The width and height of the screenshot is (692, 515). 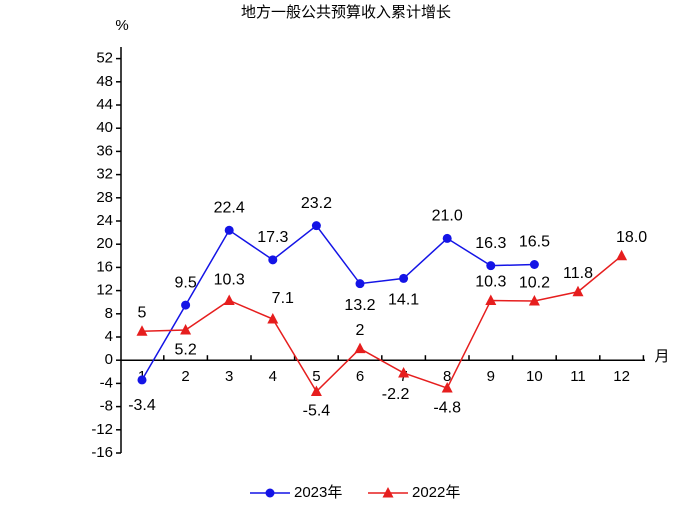 I want to click on data-label: -3.4, so click(x=142, y=405).